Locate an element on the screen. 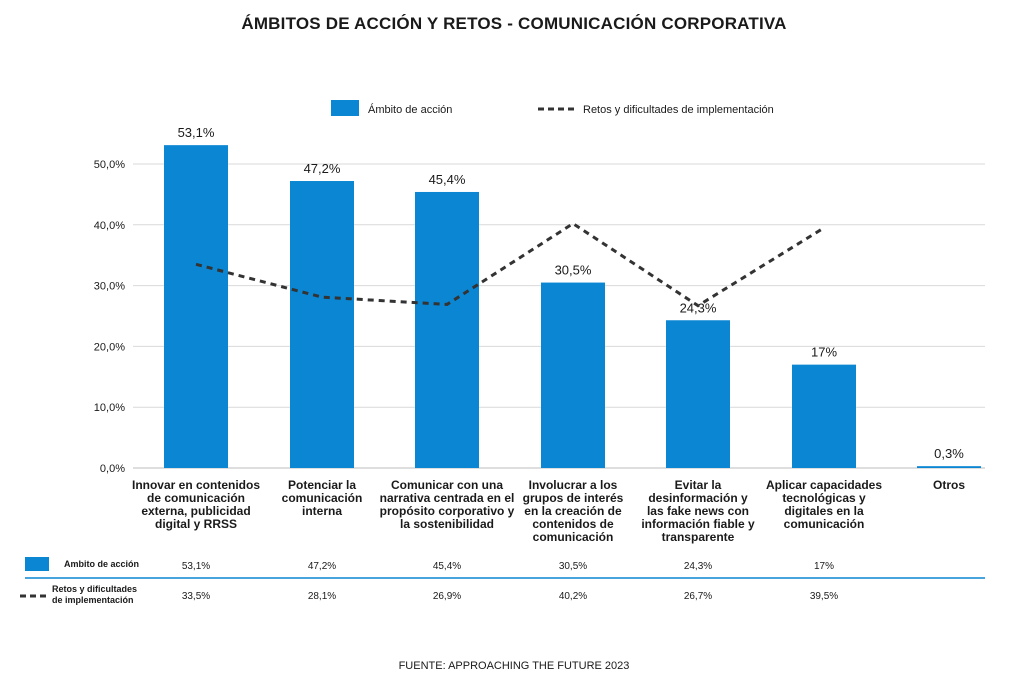 Image resolution: width=1028 pixels, height=687 pixels. table-row2-label-line2: de implementación is located at coordinates (93, 600).